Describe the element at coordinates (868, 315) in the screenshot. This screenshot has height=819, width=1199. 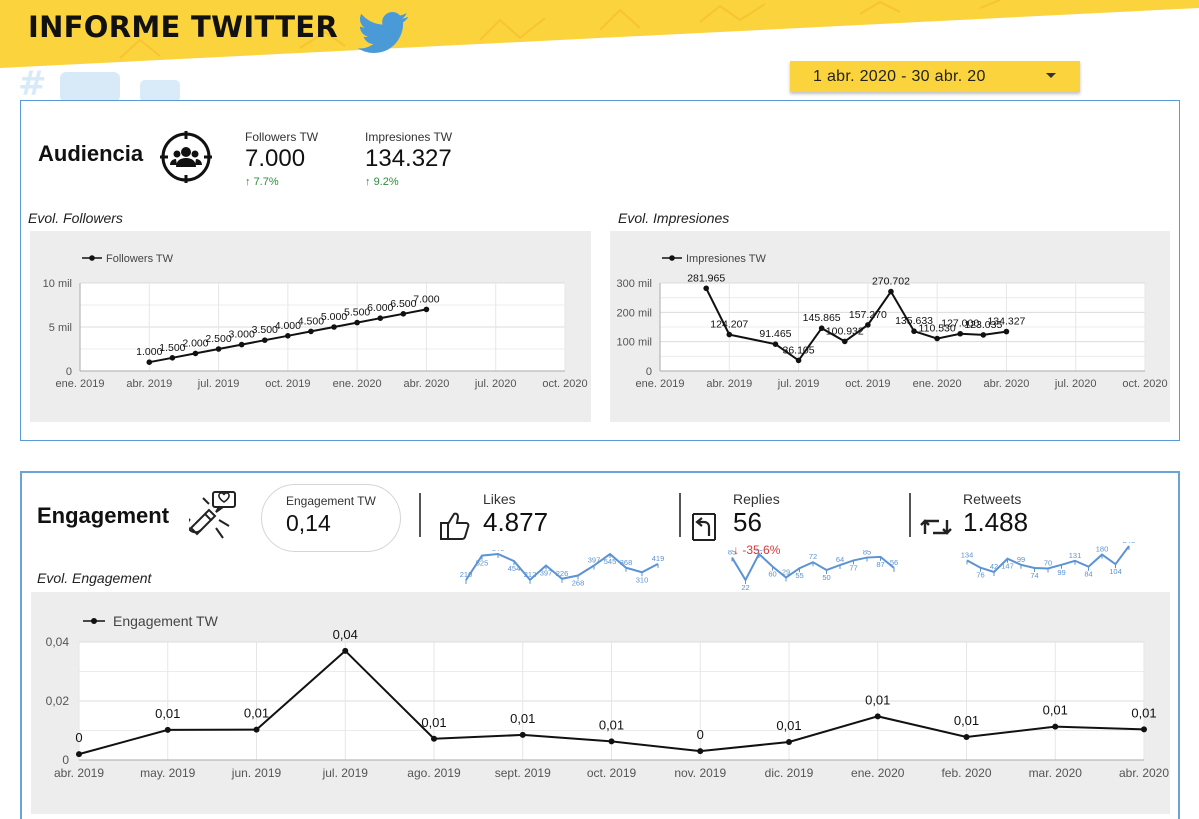
I see `data-label: 157.270` at that location.